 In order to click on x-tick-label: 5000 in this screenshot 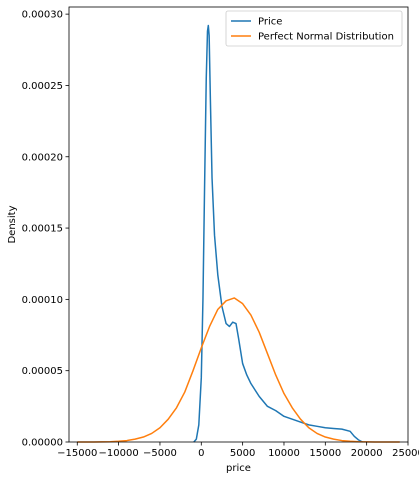, I will do `click(242, 453)`.